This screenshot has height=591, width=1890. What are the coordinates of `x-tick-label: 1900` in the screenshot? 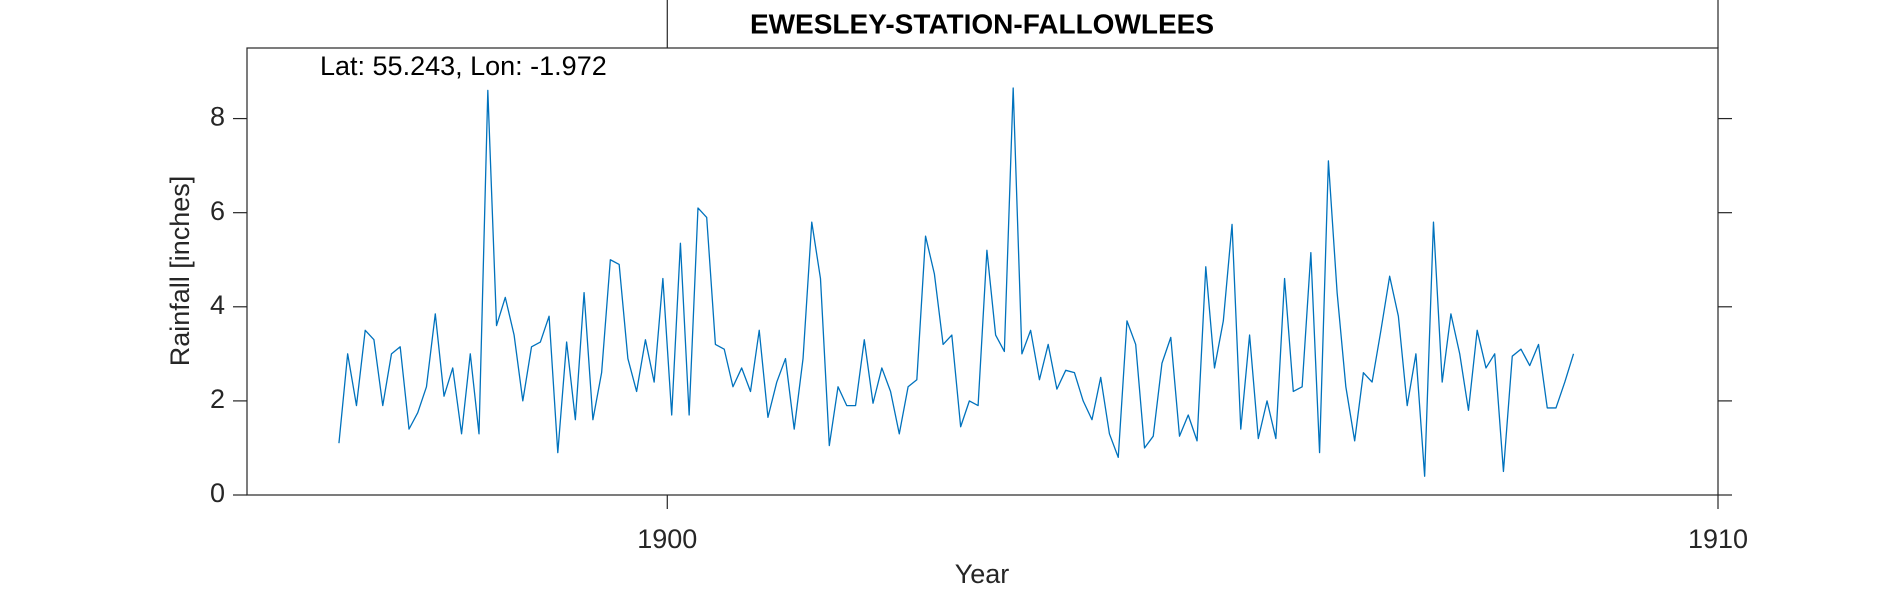 It's located at (667, 539).